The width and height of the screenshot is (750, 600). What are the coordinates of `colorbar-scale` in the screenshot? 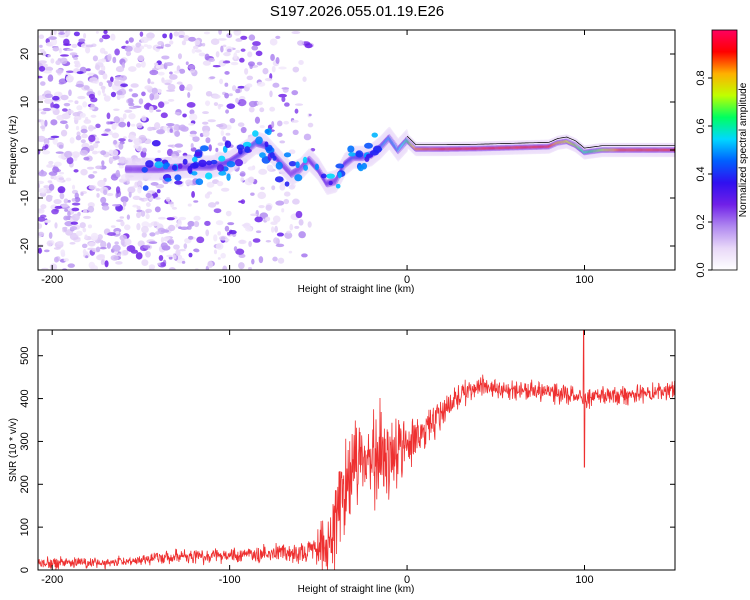 It's located at (724, 150).